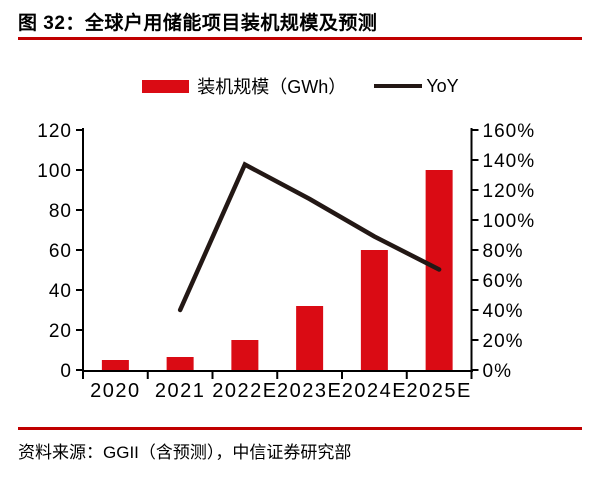 The width and height of the screenshot is (601, 481). I want to click on legend-item-installed-capacity: 装机规模（GWh）, so click(244, 86).